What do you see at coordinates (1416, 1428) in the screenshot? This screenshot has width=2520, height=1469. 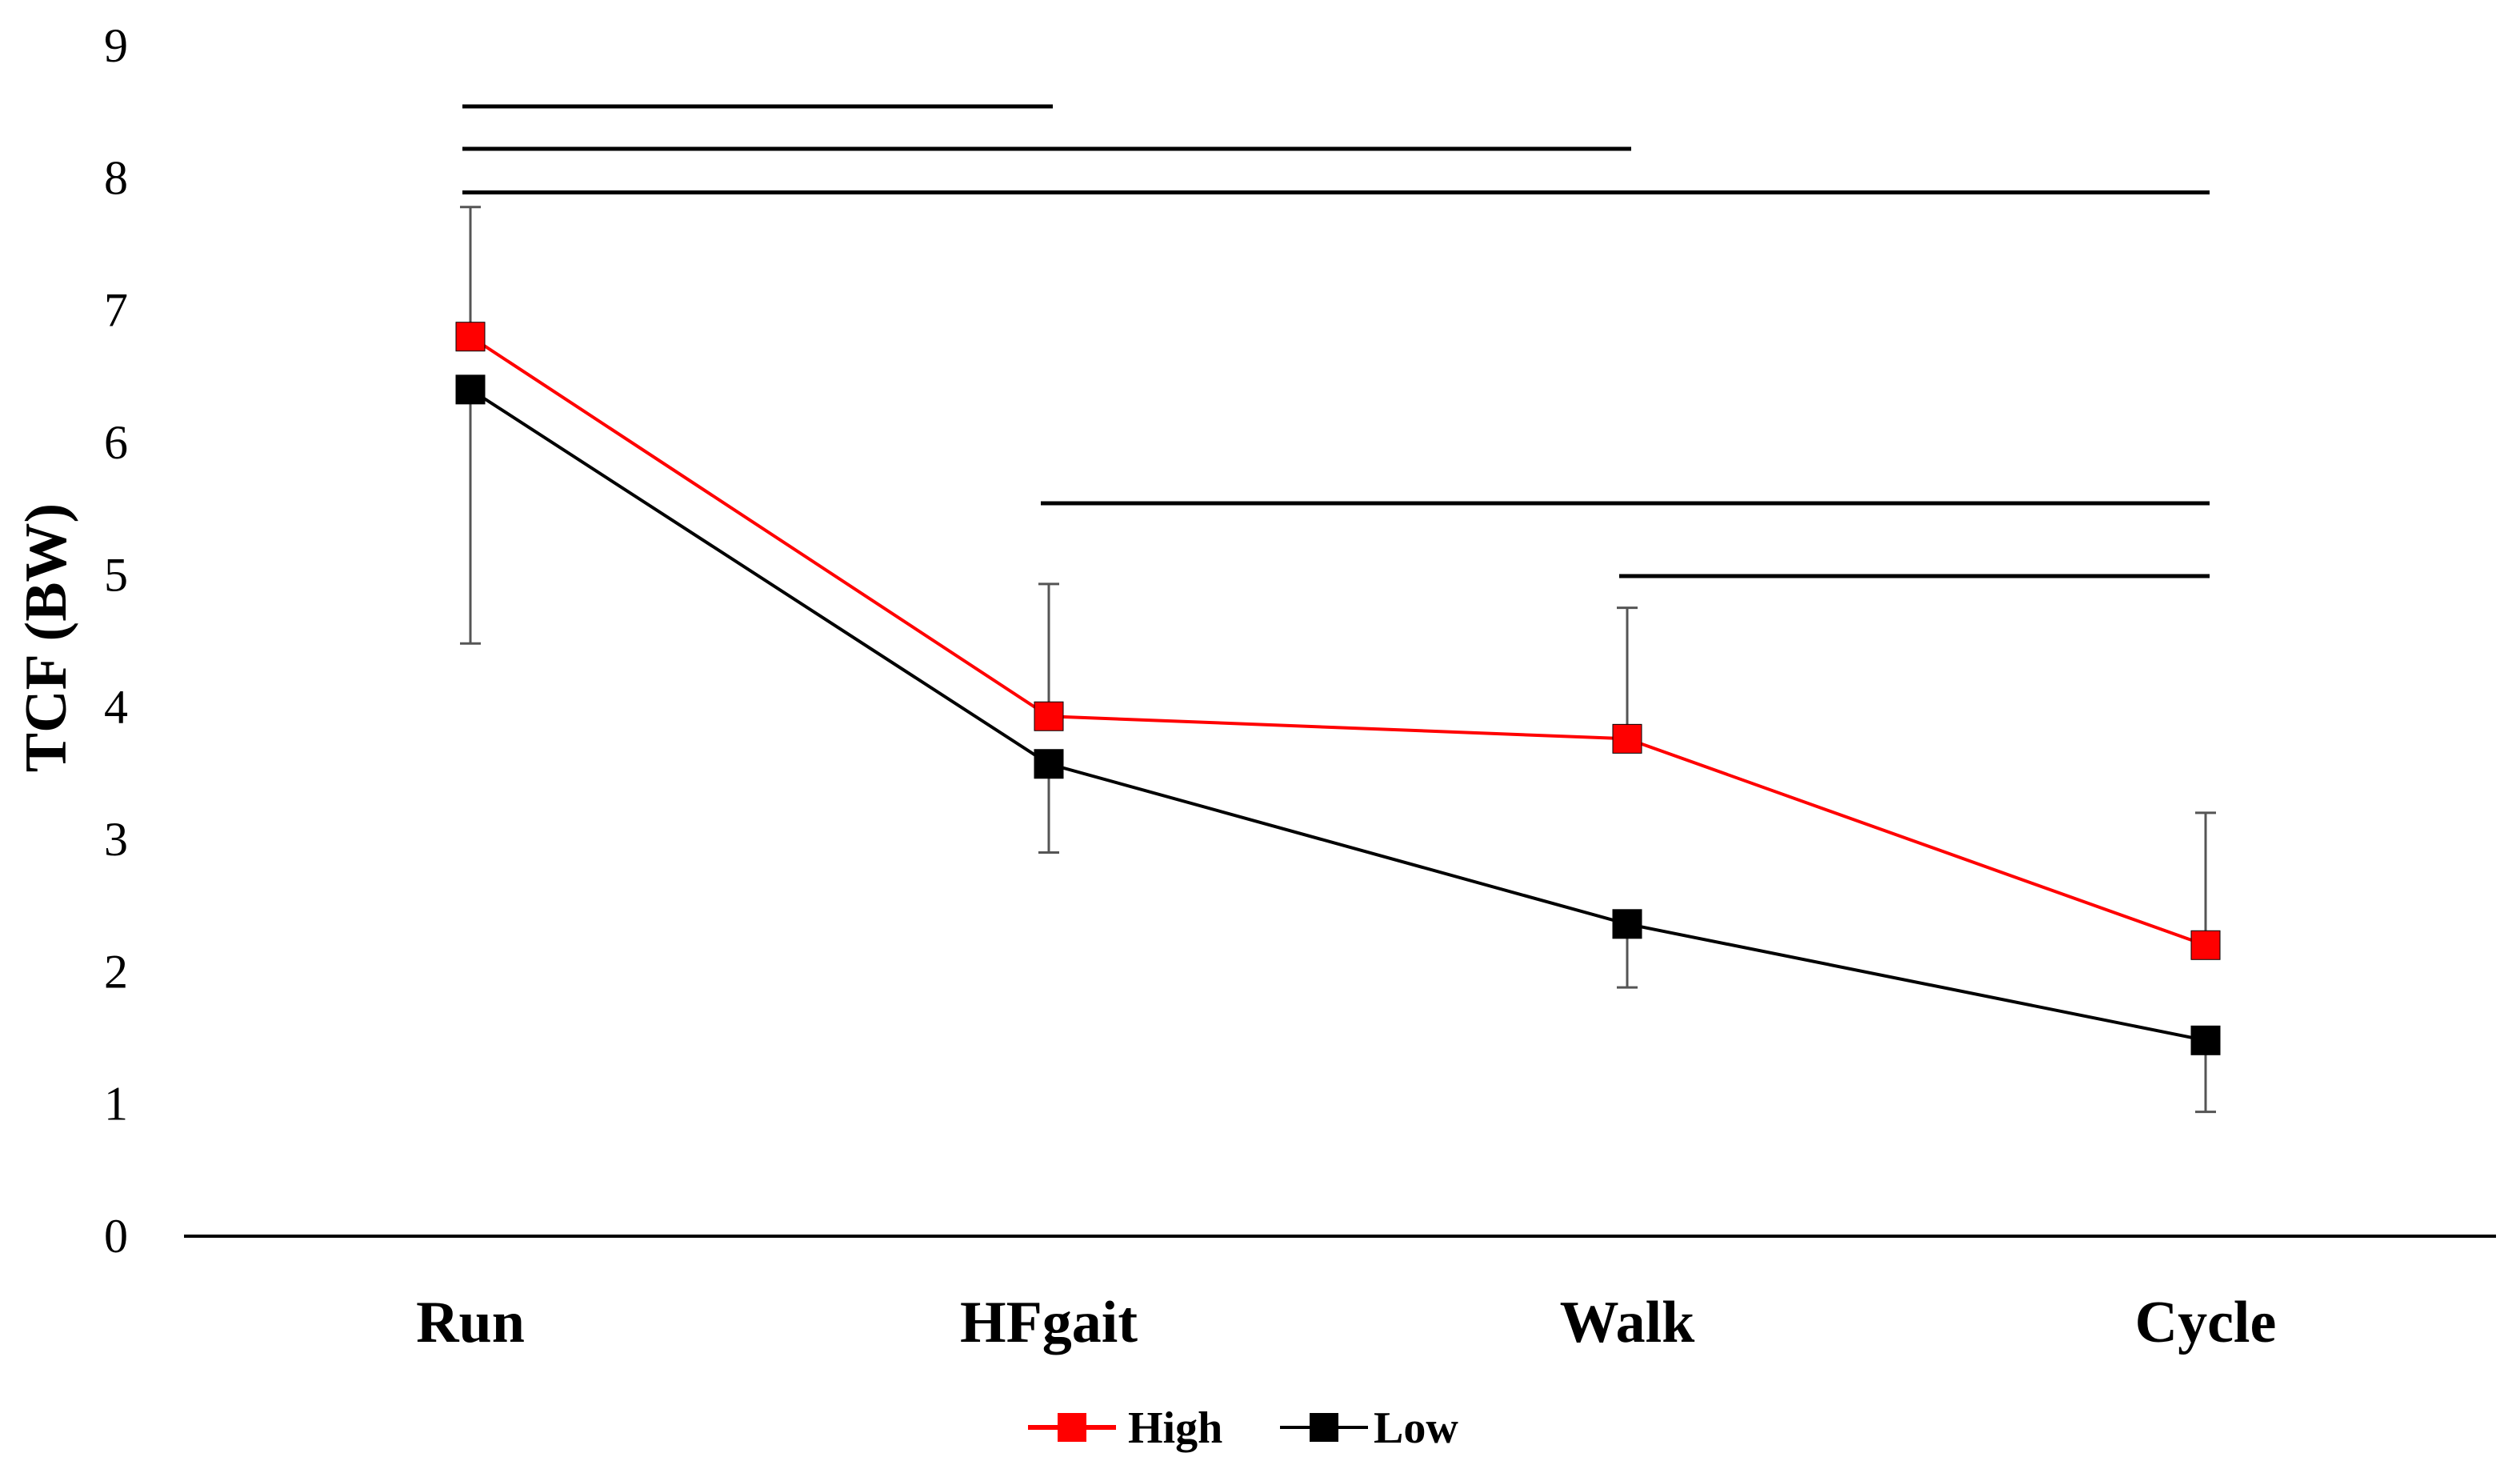 I see `legend-label-low: Low` at bounding box center [1416, 1428].